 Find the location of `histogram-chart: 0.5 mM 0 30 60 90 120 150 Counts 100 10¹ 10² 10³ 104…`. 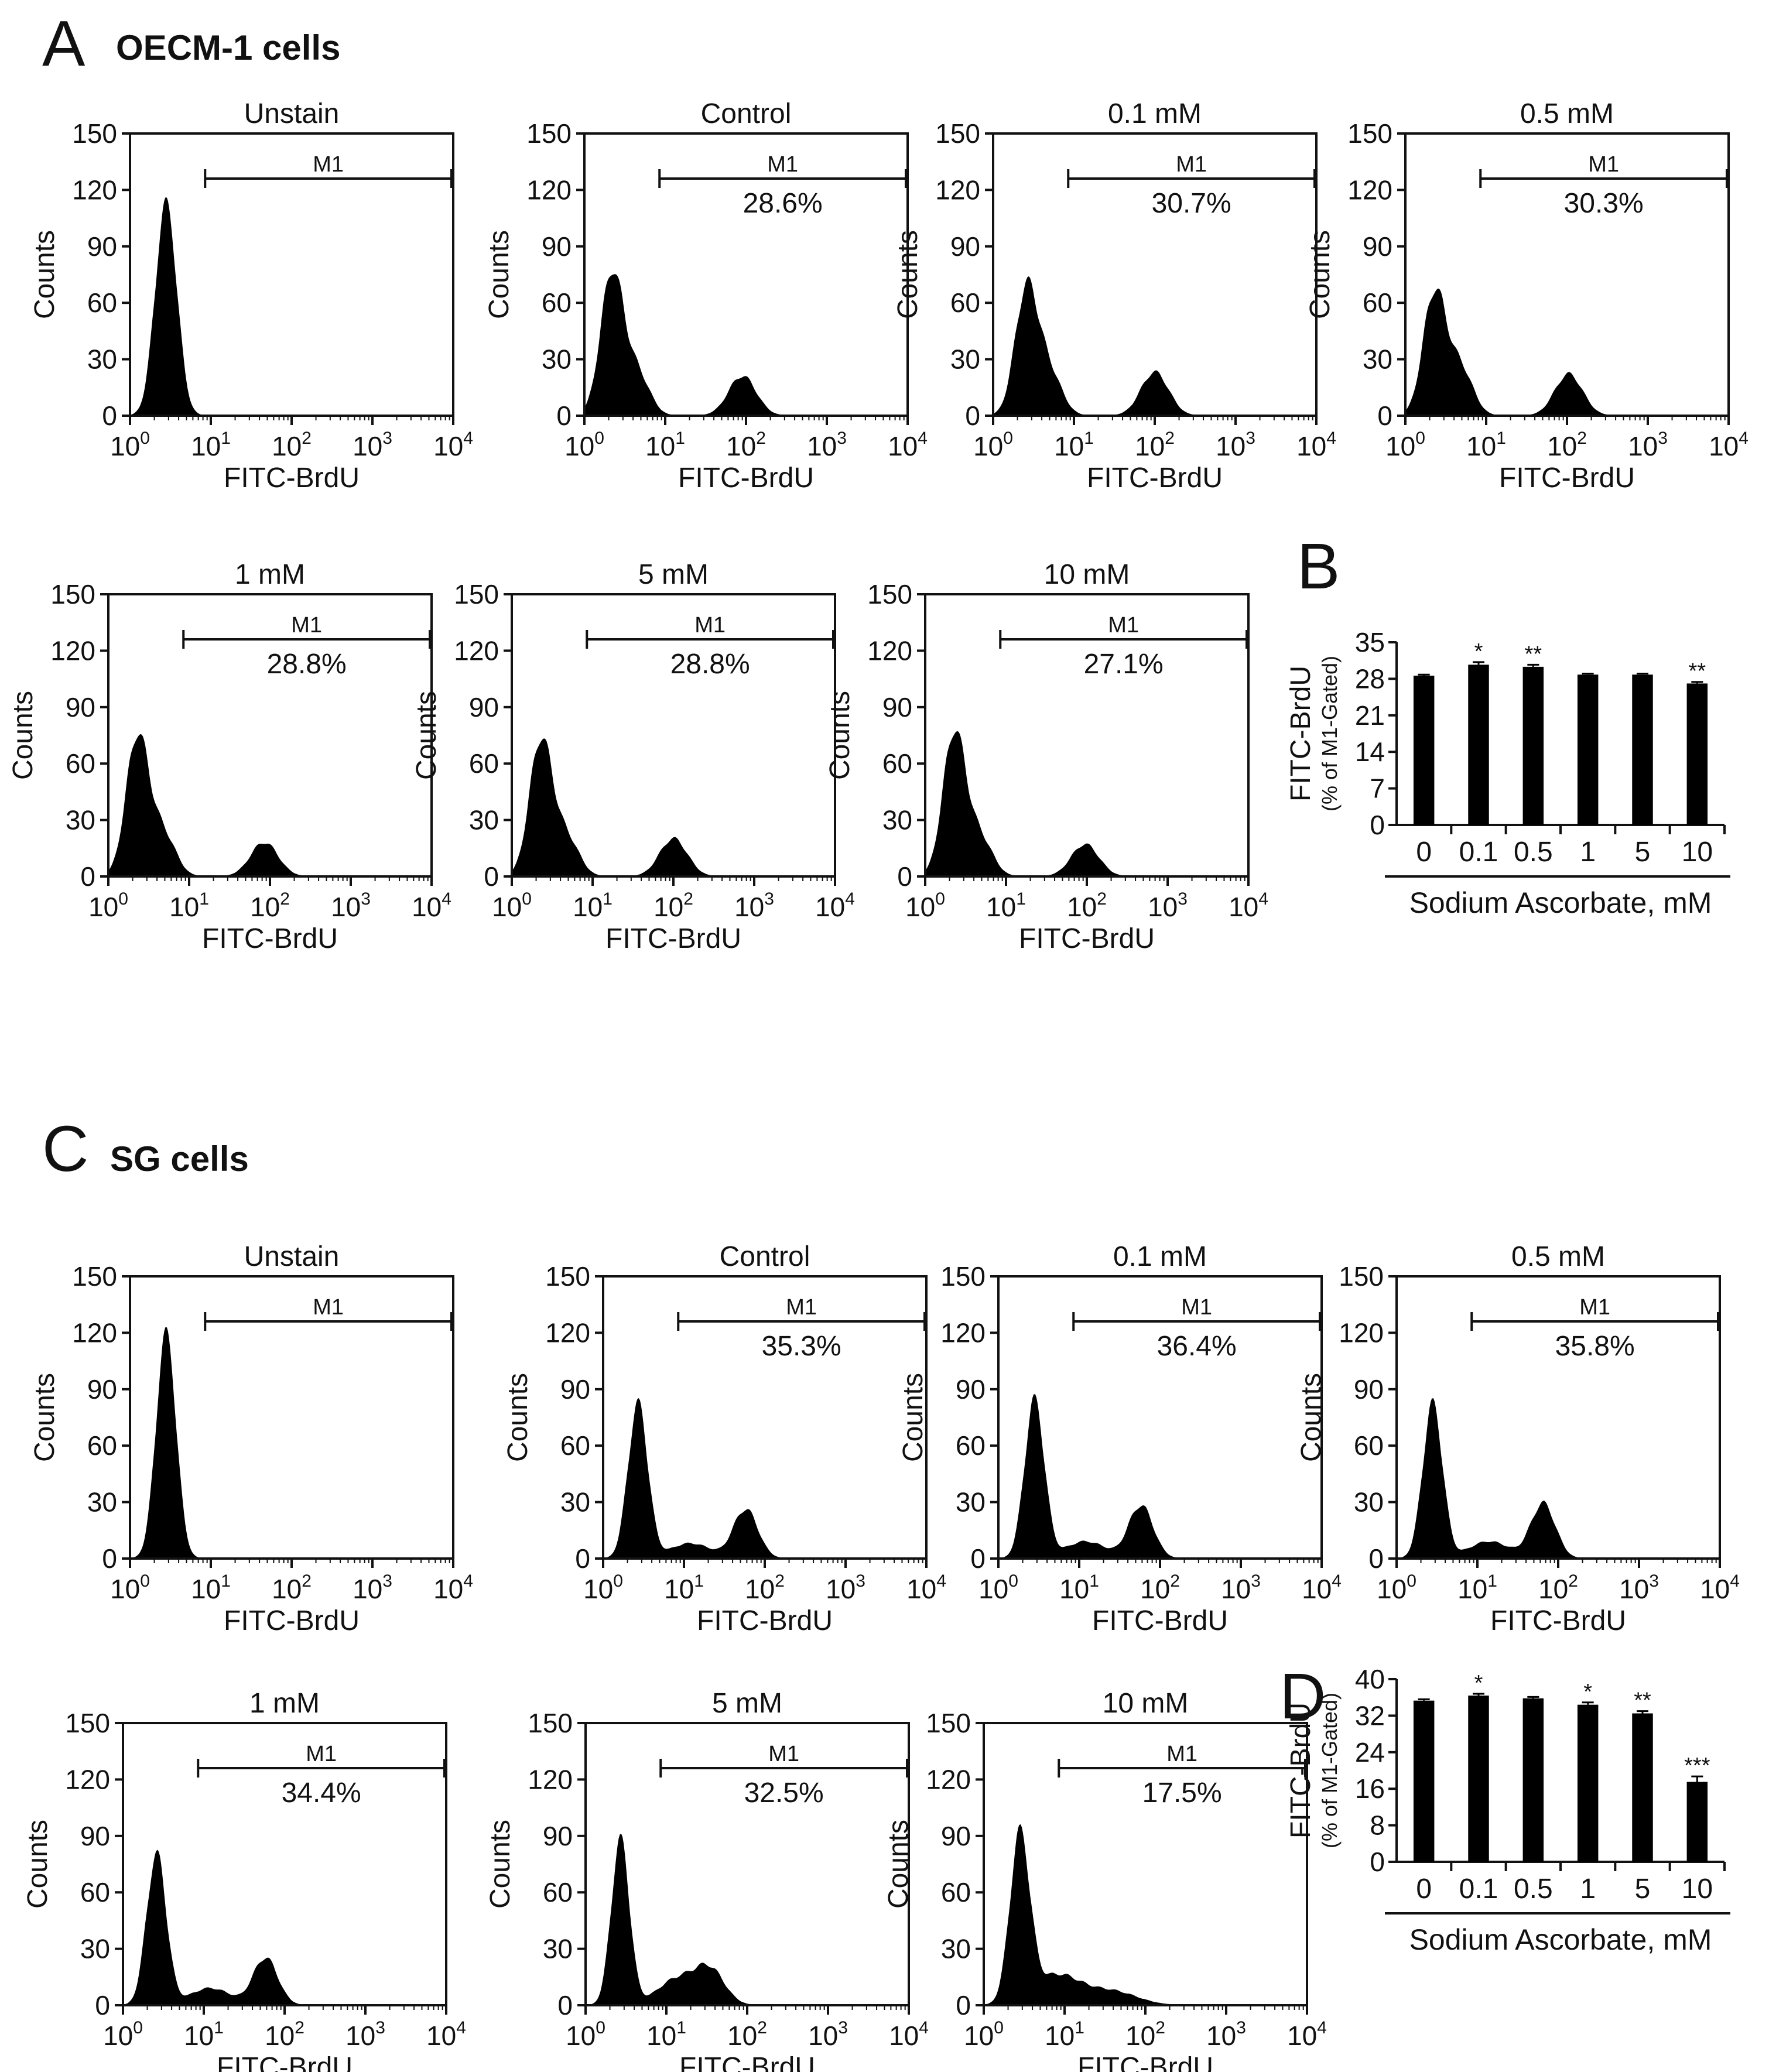

histogram-chart: 0.5 mM 0 30 60 90 120 150 Counts 100 10¹ 10² 10³ 104… is located at coordinates (1527, 296).